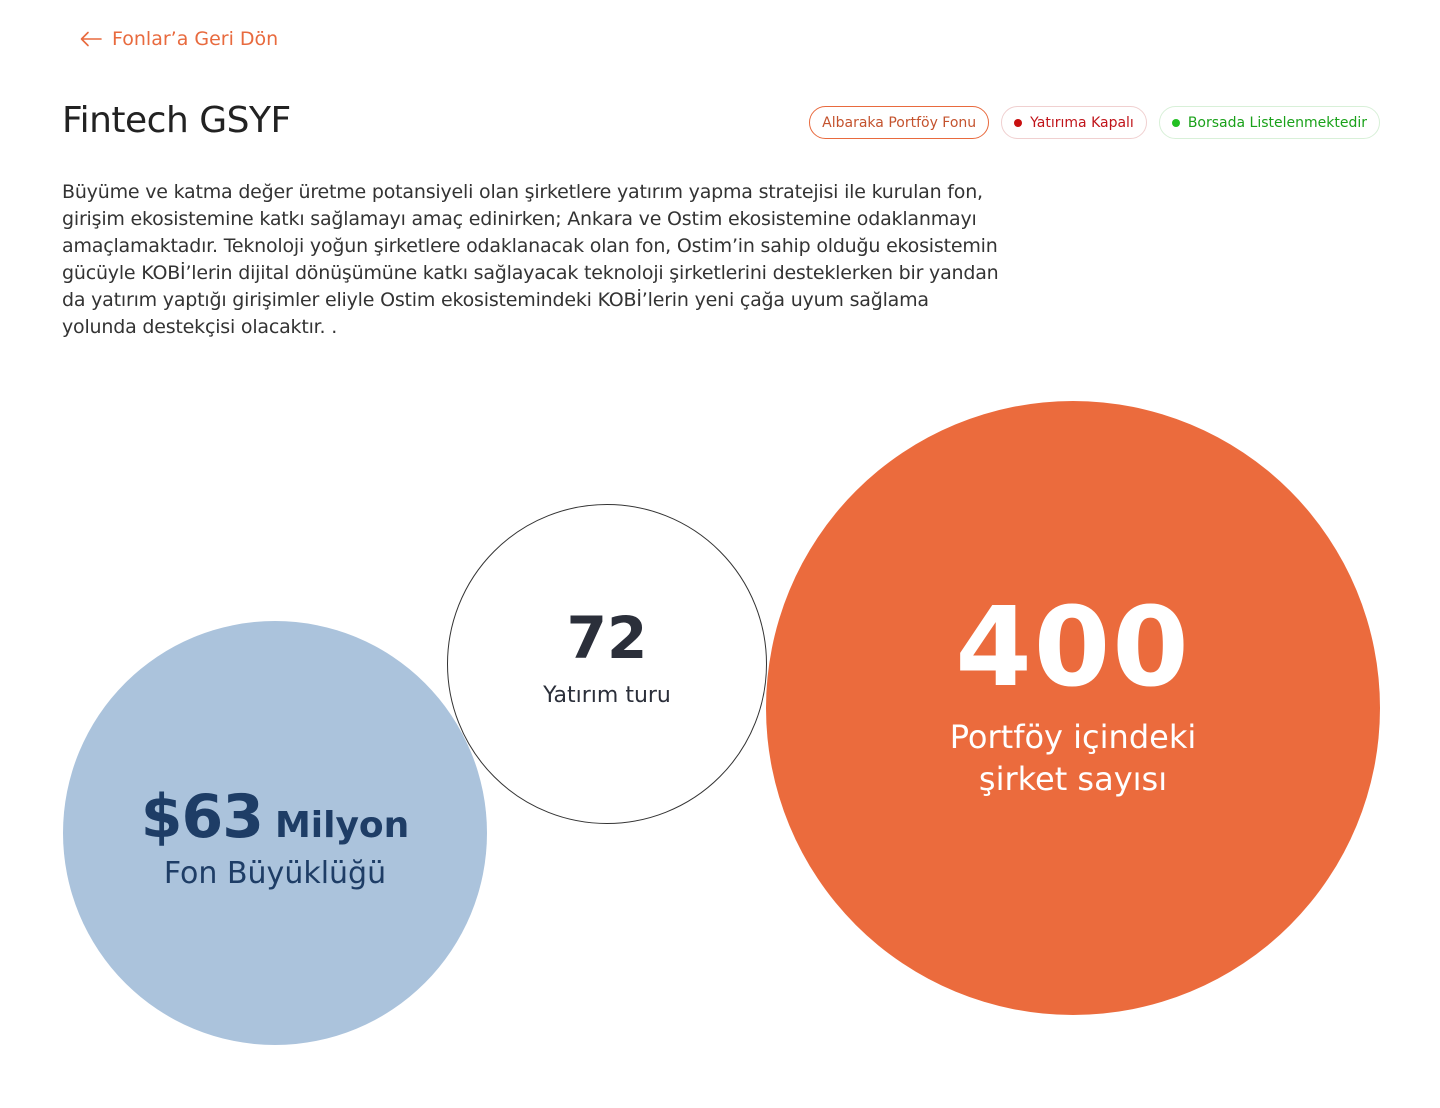 Image resolution: width=1440 pixels, height=1108 pixels. I want to click on investment-status-badge: Yatırıma Kapalı, so click(1074, 122).